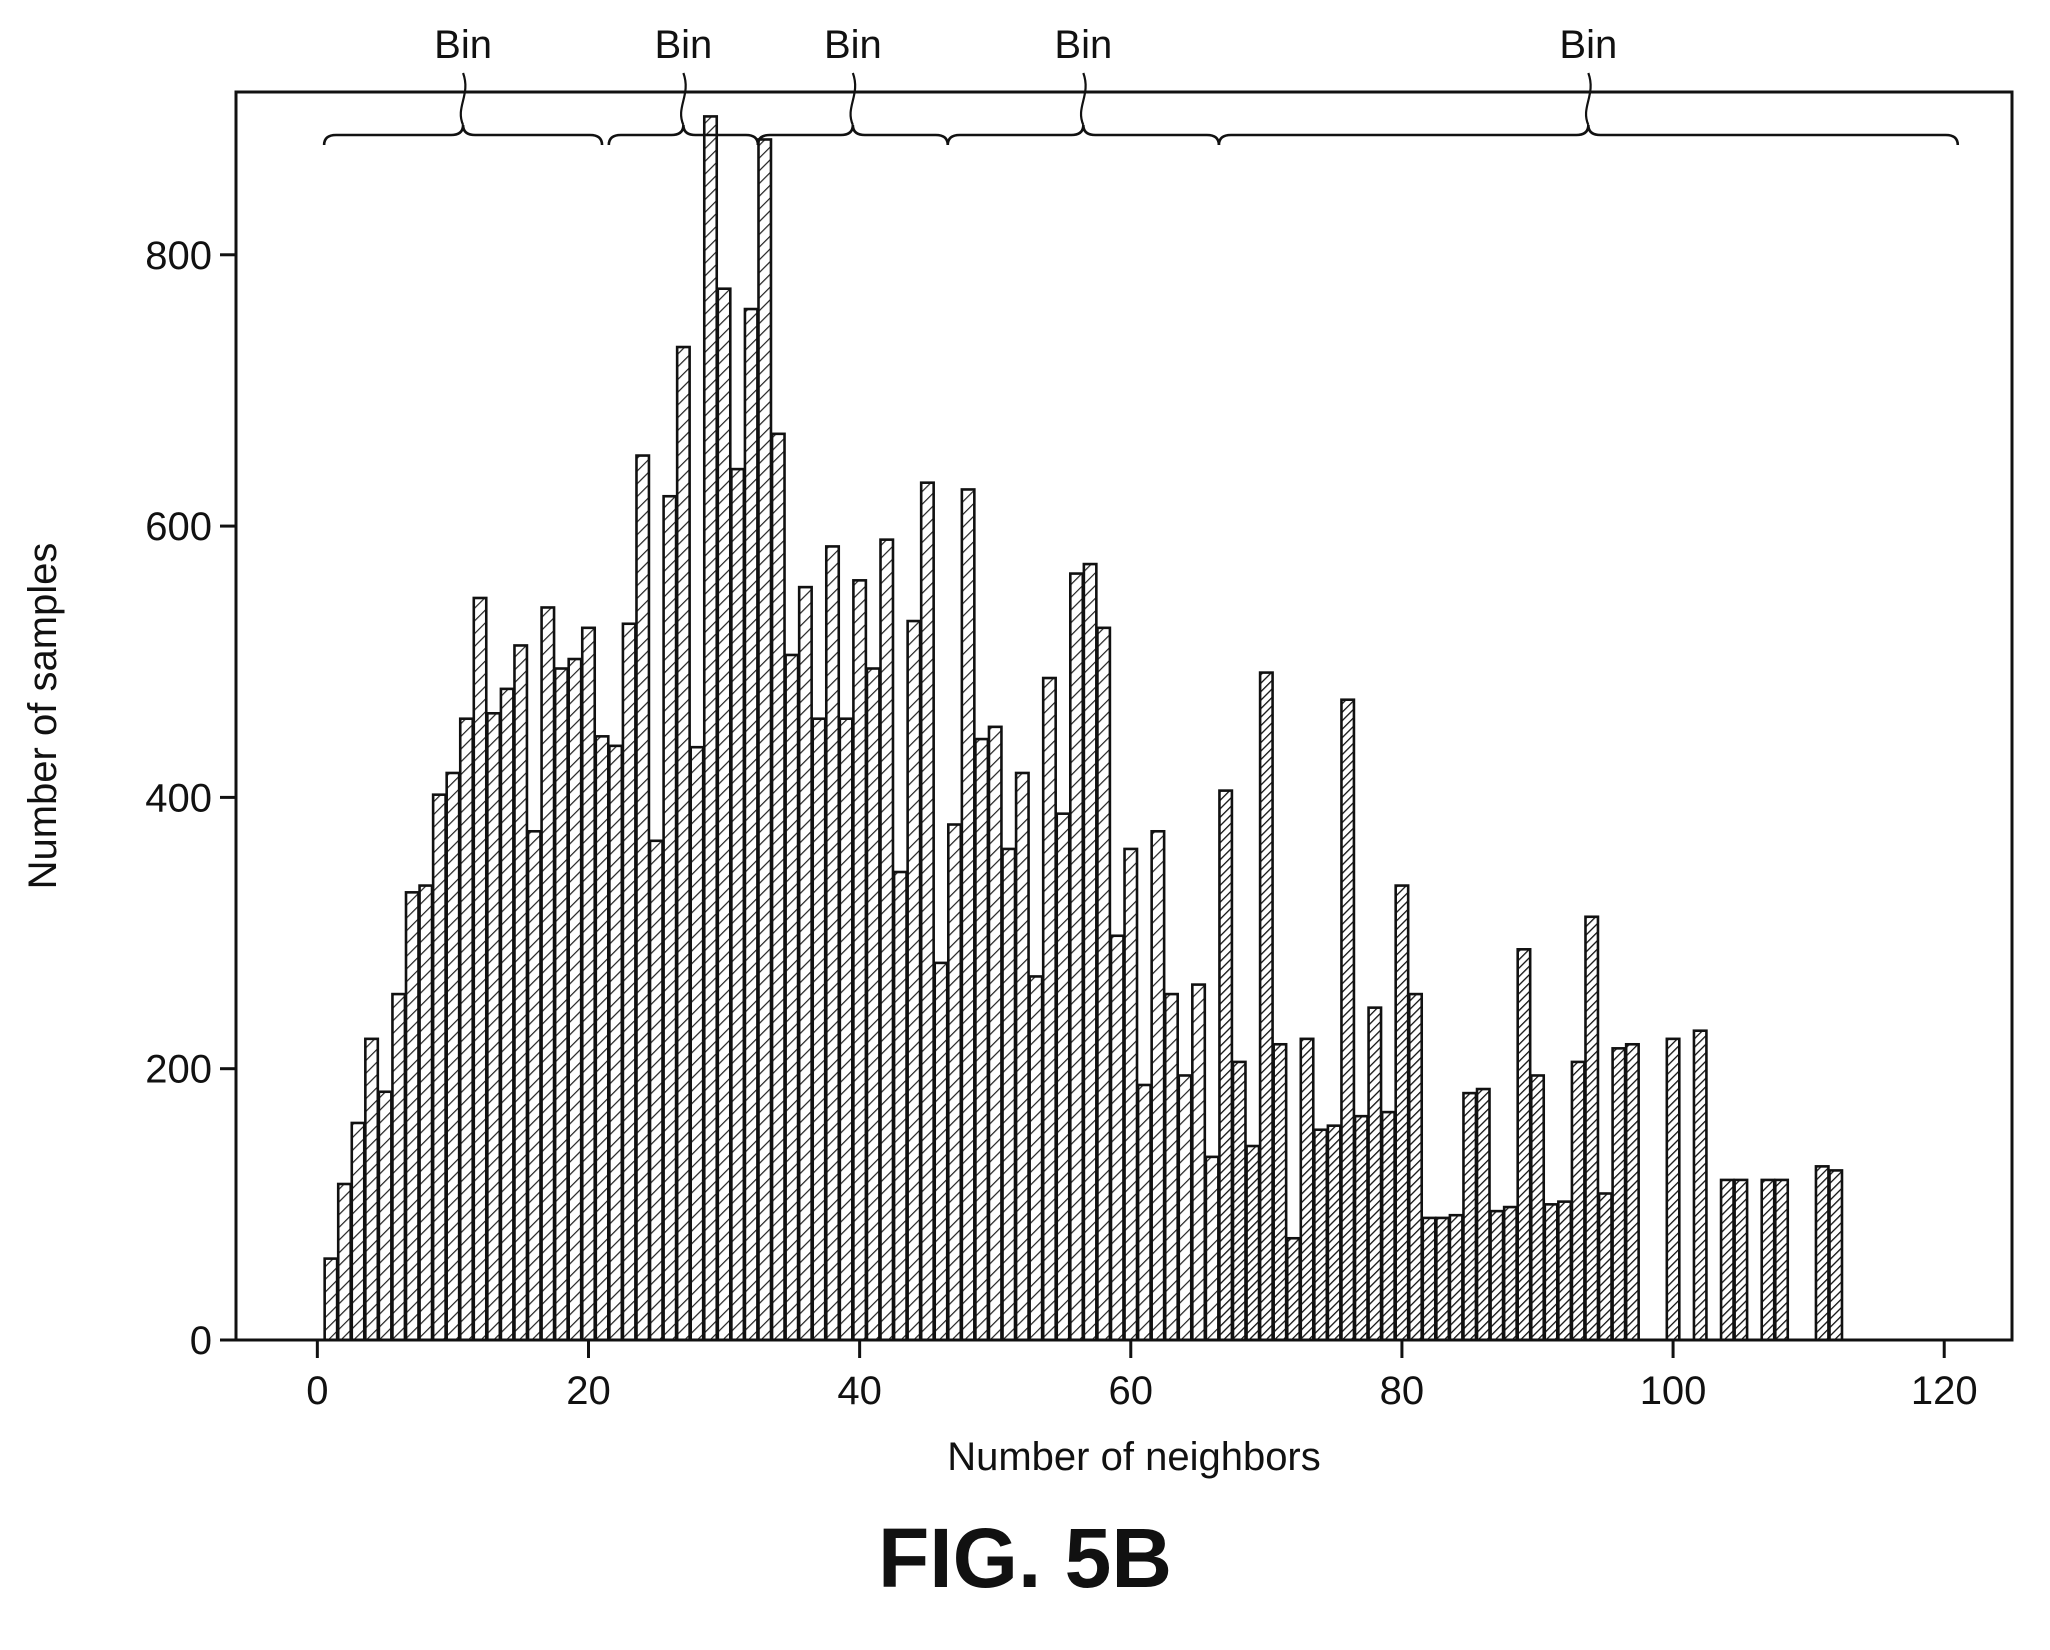 Image resolution: width=2050 pixels, height=1650 pixels. I want to click on y-tick-label: 400, so click(178, 798).